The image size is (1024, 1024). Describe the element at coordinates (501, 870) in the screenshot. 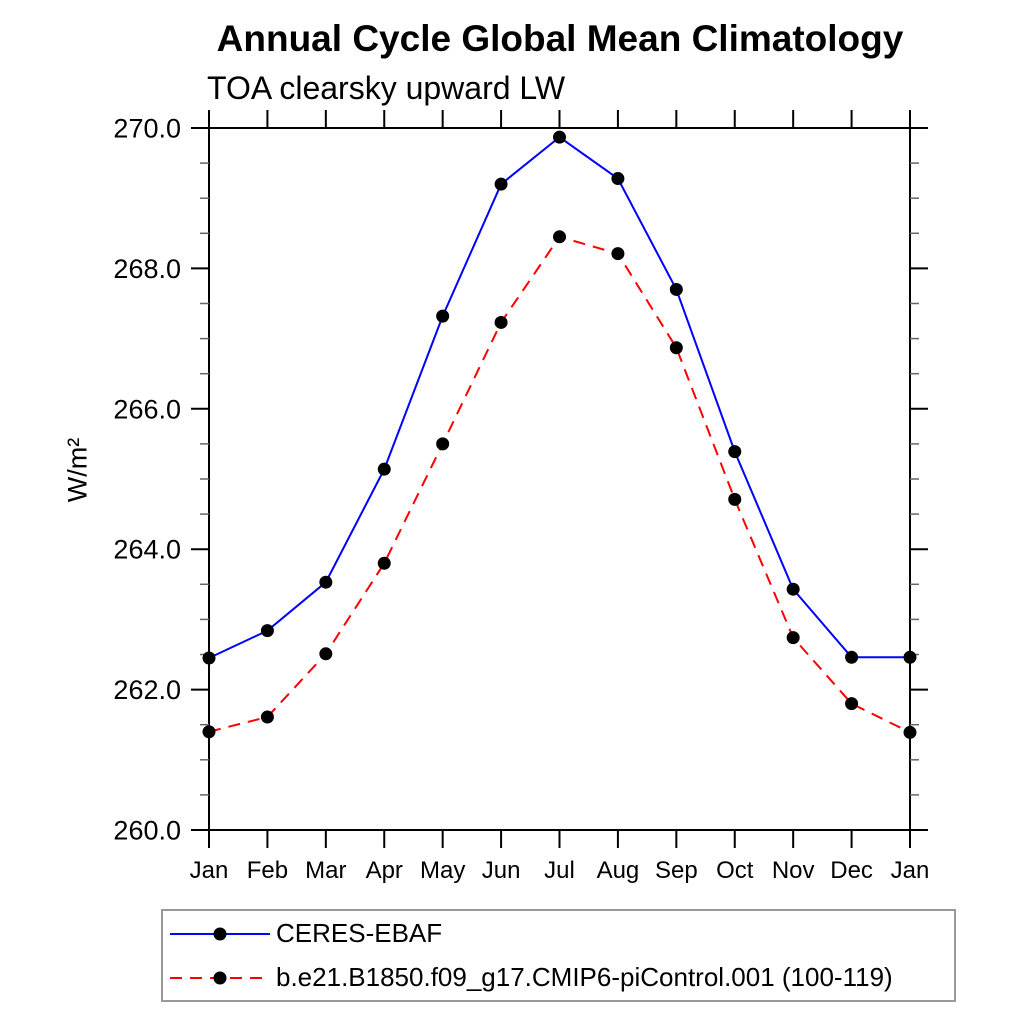

I see `x-tick-label: Jun` at that location.